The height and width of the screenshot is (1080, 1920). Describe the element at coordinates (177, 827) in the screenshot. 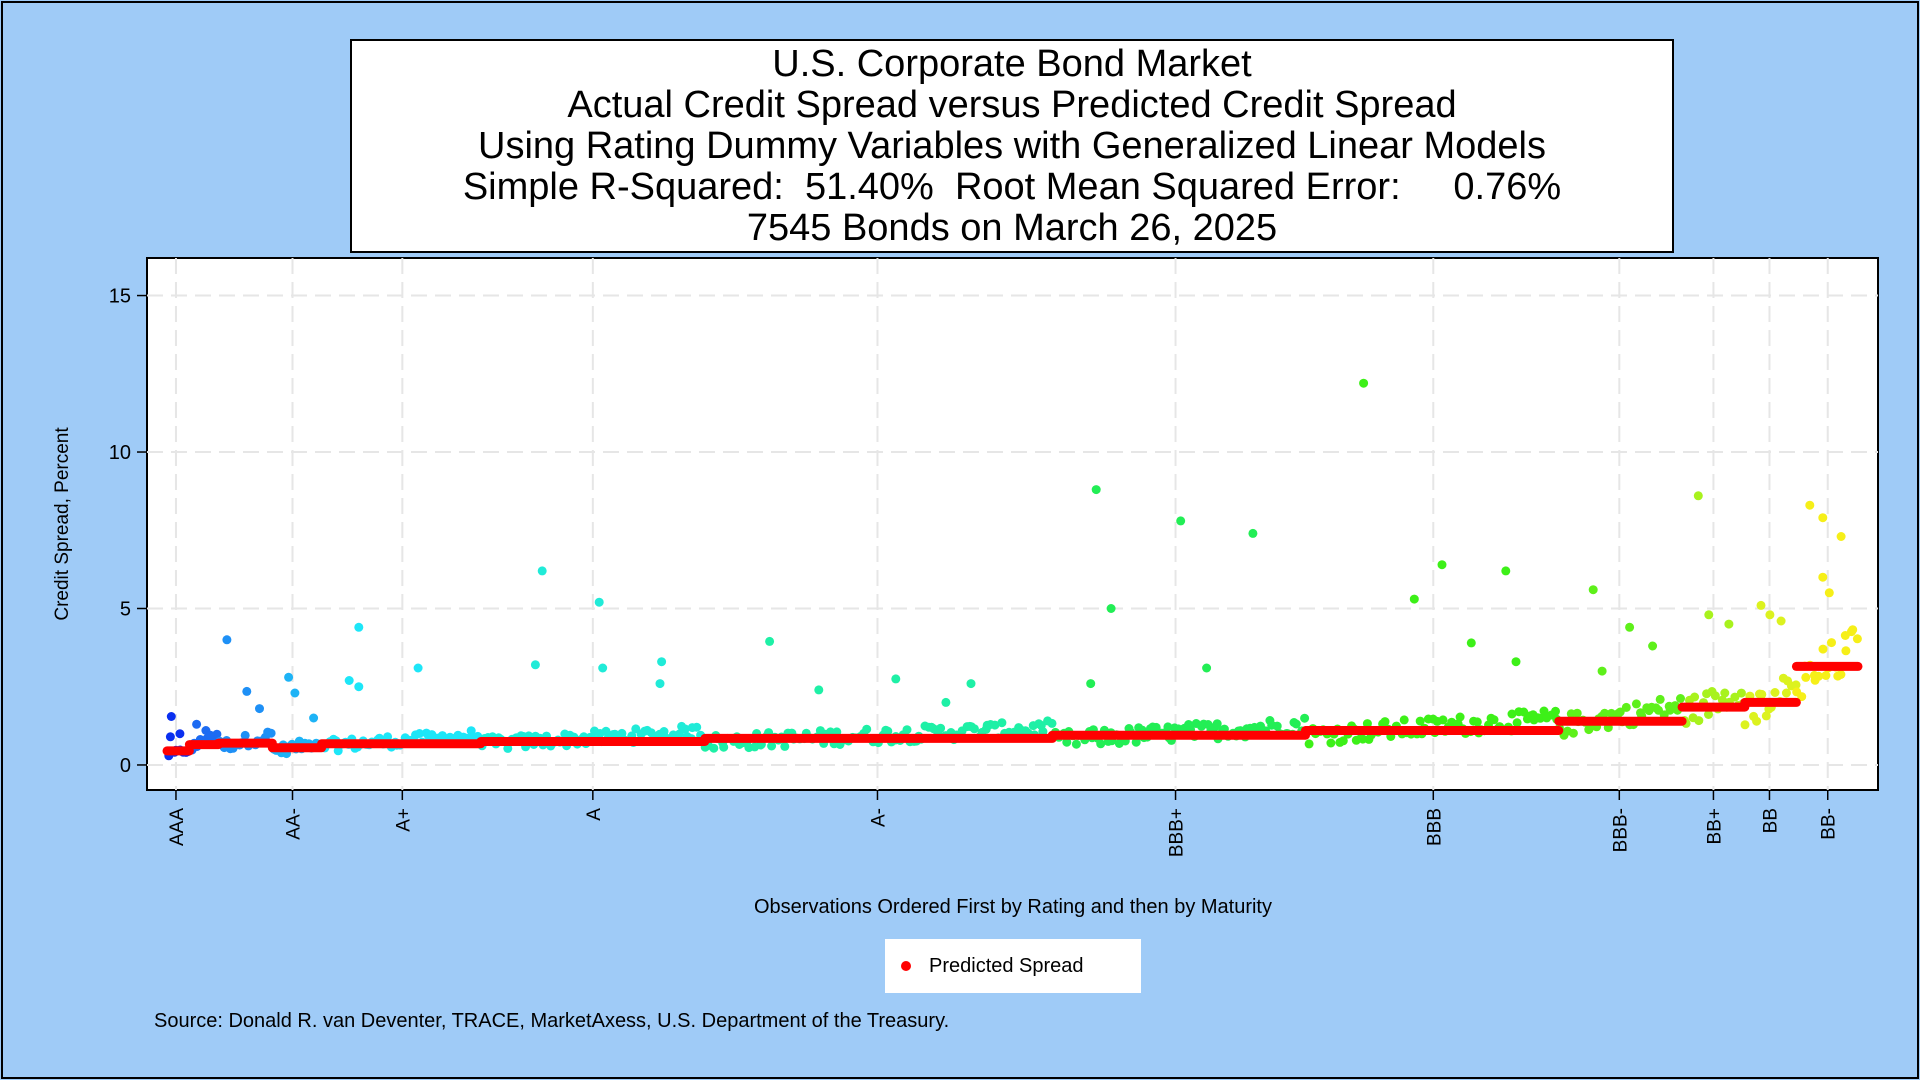

I see `x-tick-label: AAA` at that location.